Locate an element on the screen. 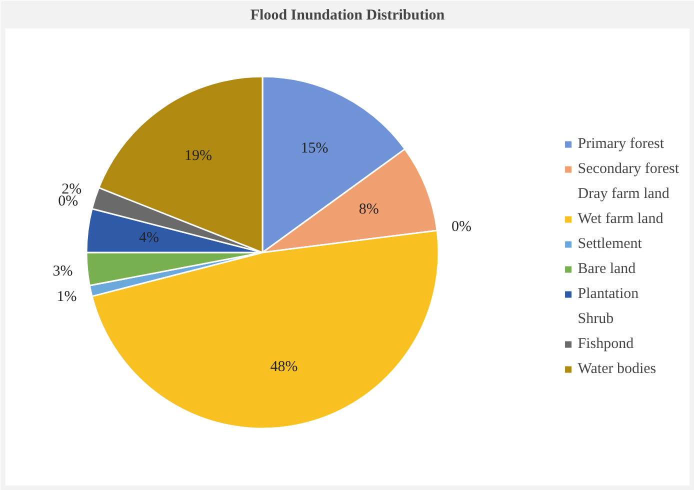 The image size is (694, 490). data-label: 48% is located at coordinates (284, 366).